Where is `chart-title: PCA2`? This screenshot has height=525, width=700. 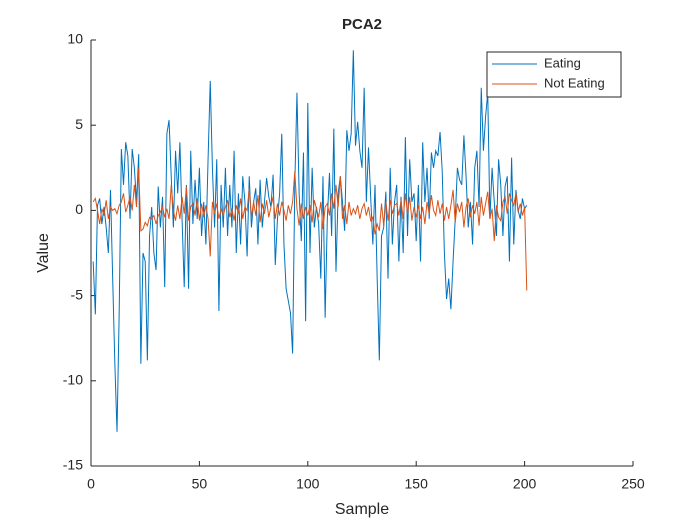
chart-title: PCA2 is located at coordinates (362, 24).